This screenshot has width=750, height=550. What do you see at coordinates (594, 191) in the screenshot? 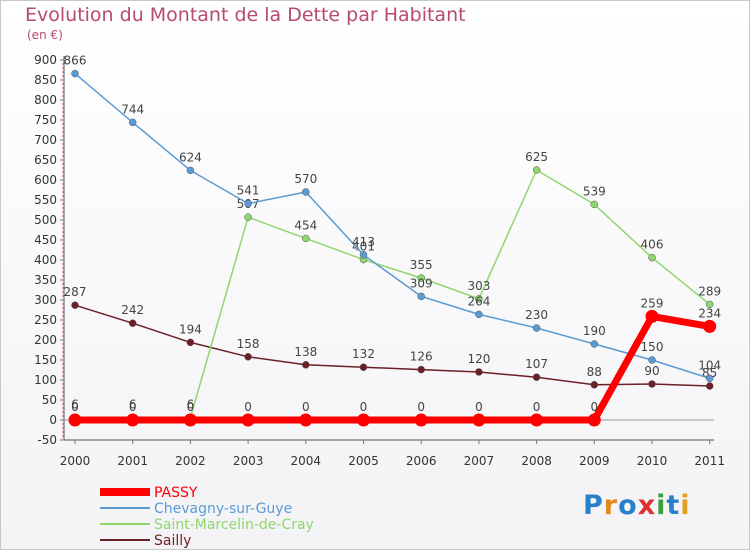
I see `data-label: 539` at bounding box center [594, 191].